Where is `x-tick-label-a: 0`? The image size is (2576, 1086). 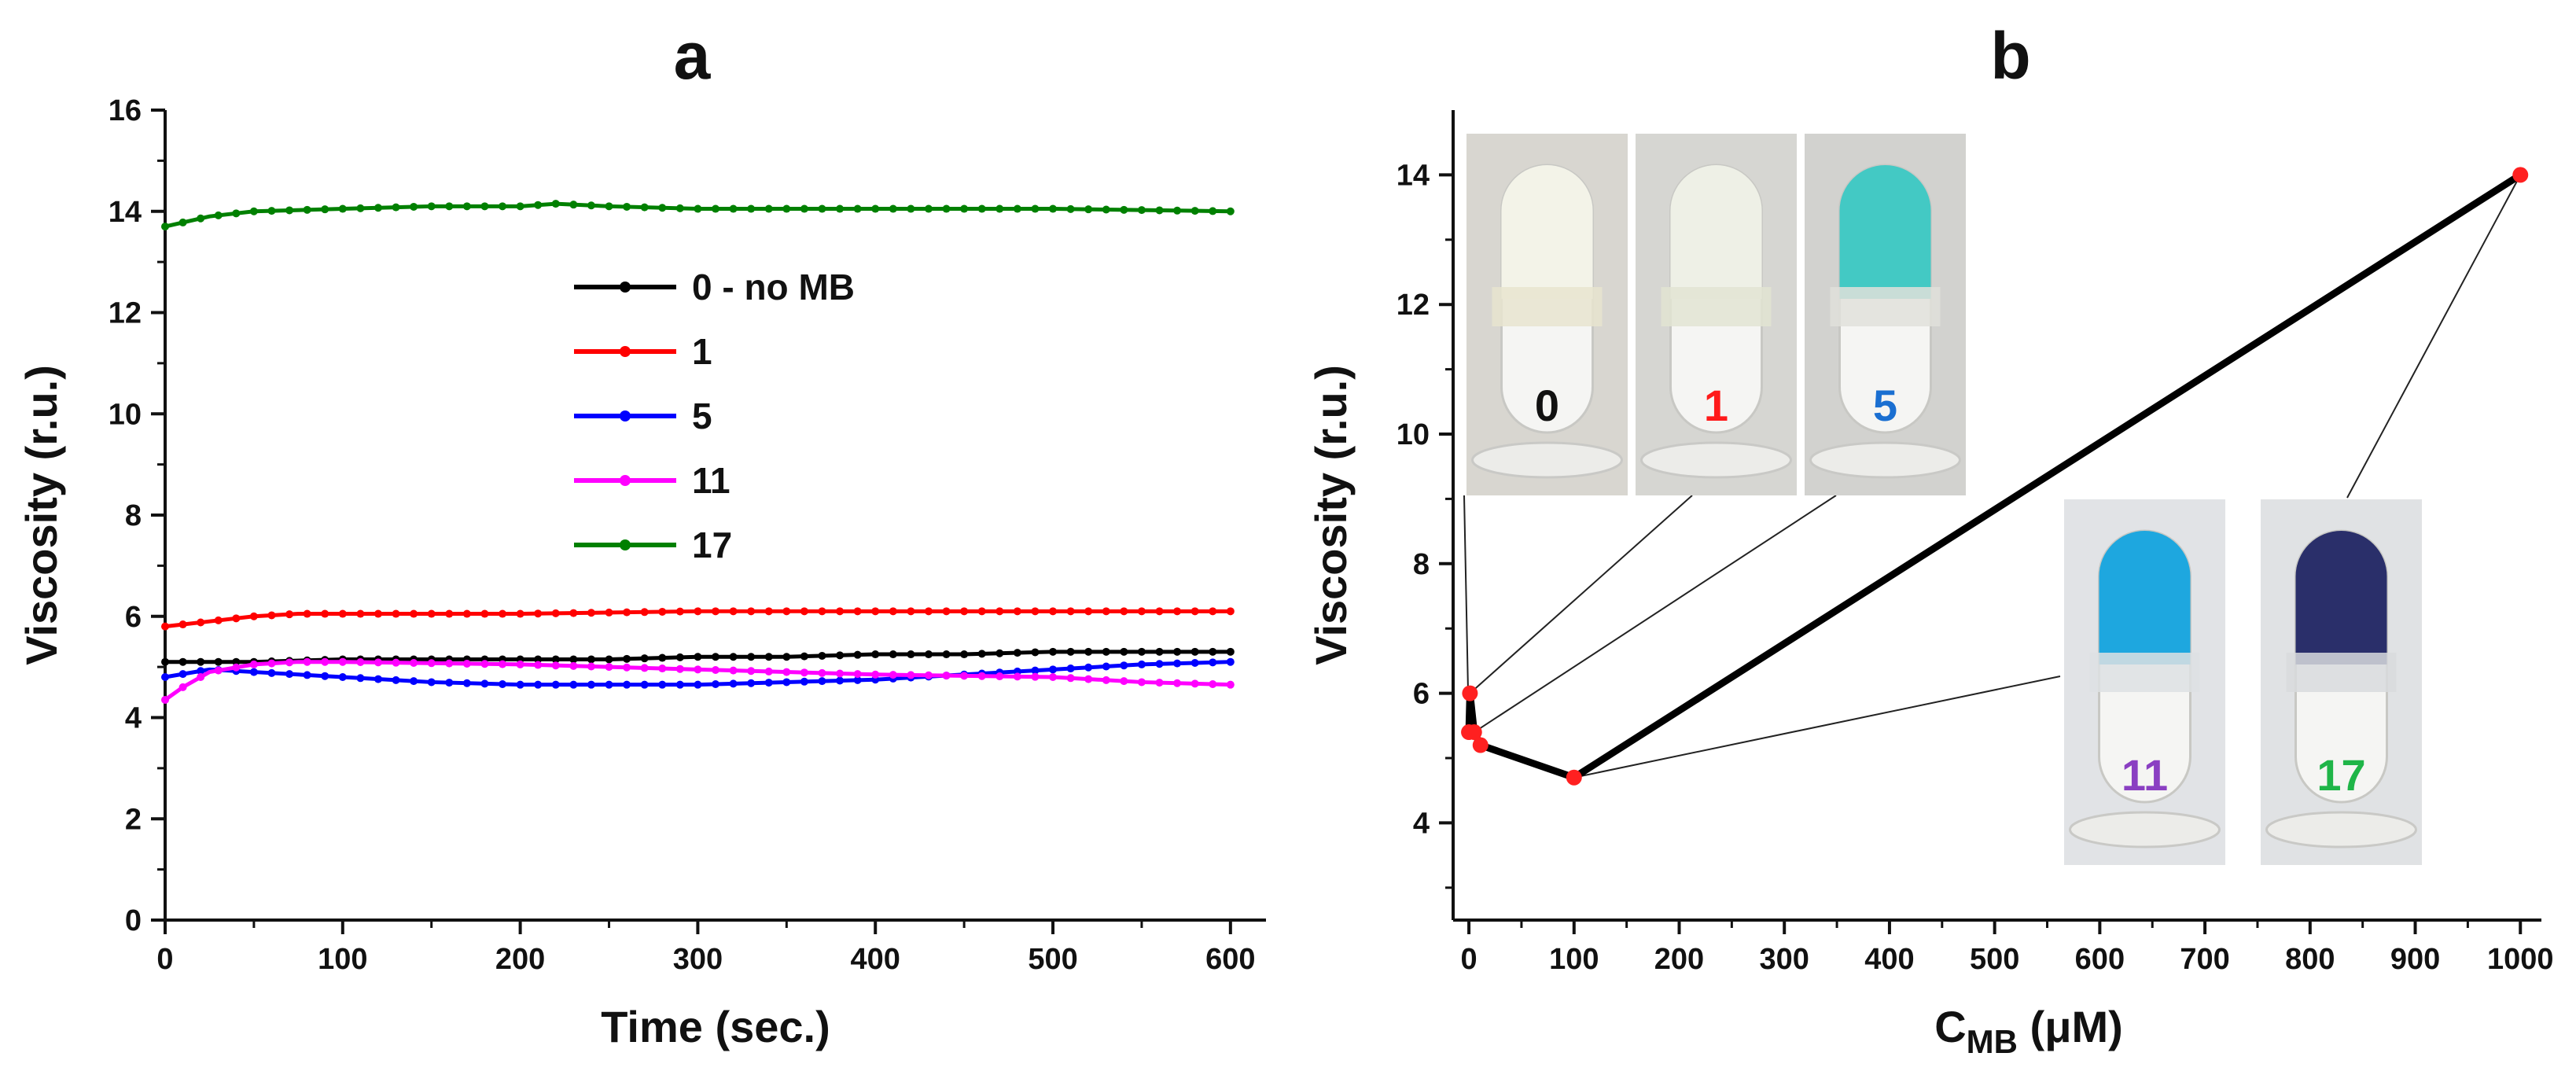
x-tick-label-a: 0 is located at coordinates (164, 959).